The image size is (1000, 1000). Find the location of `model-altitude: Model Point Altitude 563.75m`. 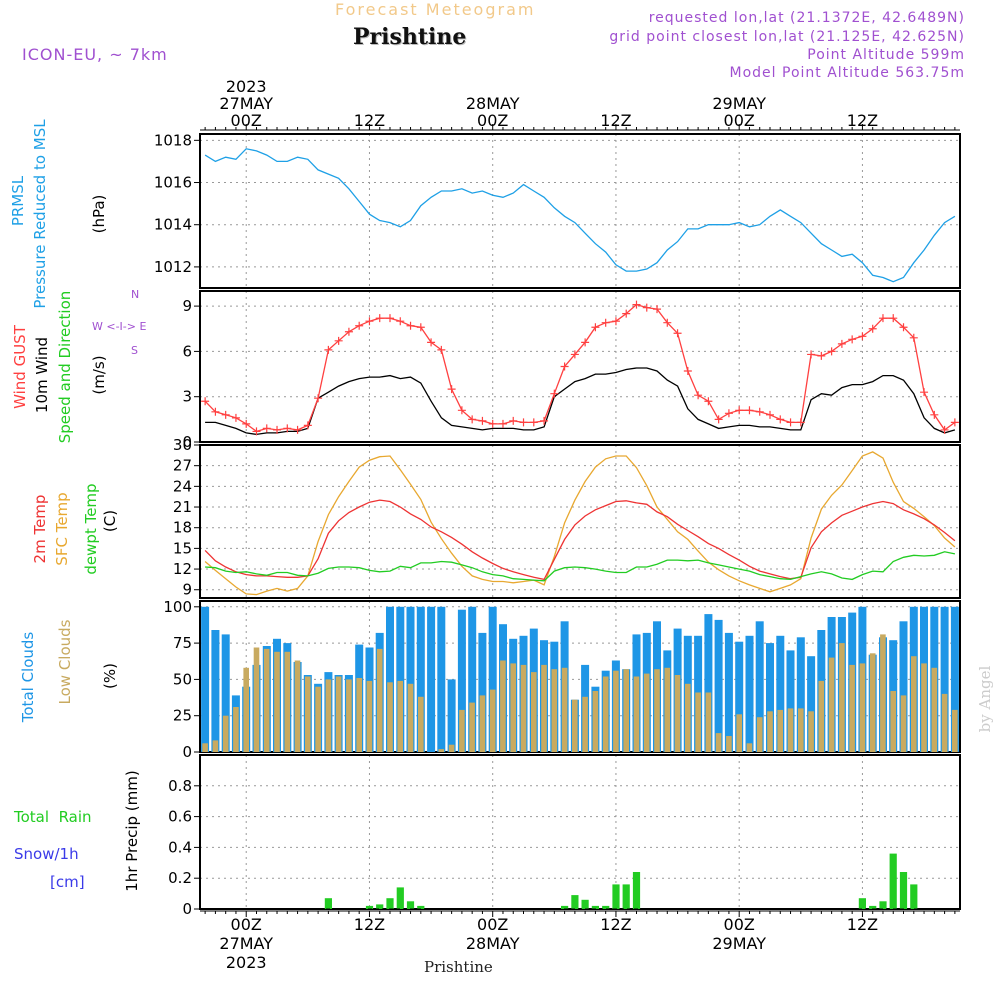

model-altitude: Model Point Altitude 563.75m is located at coordinates (847, 73).